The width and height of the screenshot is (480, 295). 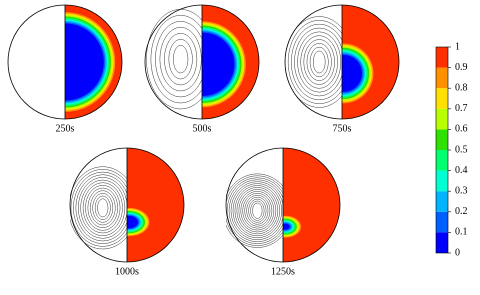 I want to click on colorbar-tick-label: 0.5, so click(x=461, y=149).